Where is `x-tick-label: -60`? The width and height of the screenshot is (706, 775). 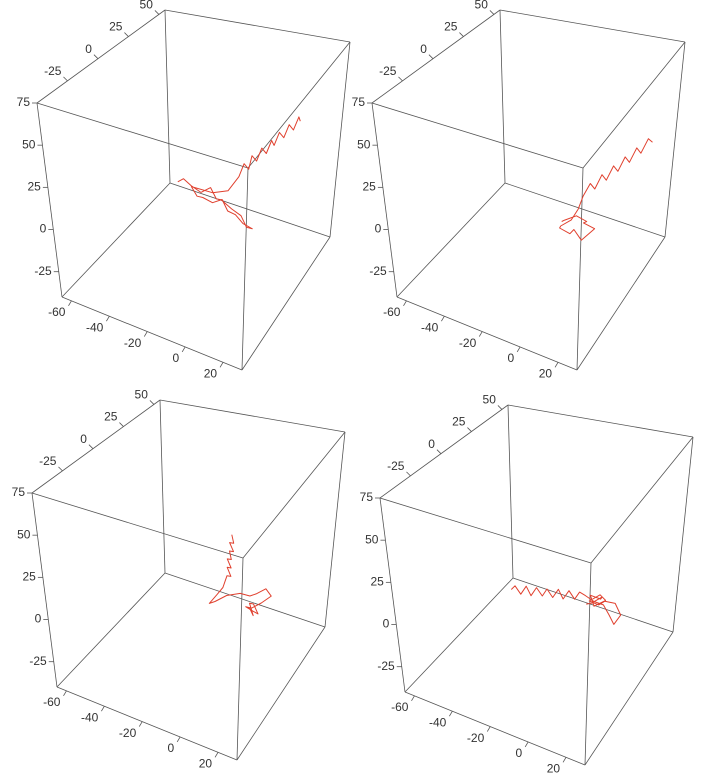 x-tick-label: -60 is located at coordinates (57, 312).